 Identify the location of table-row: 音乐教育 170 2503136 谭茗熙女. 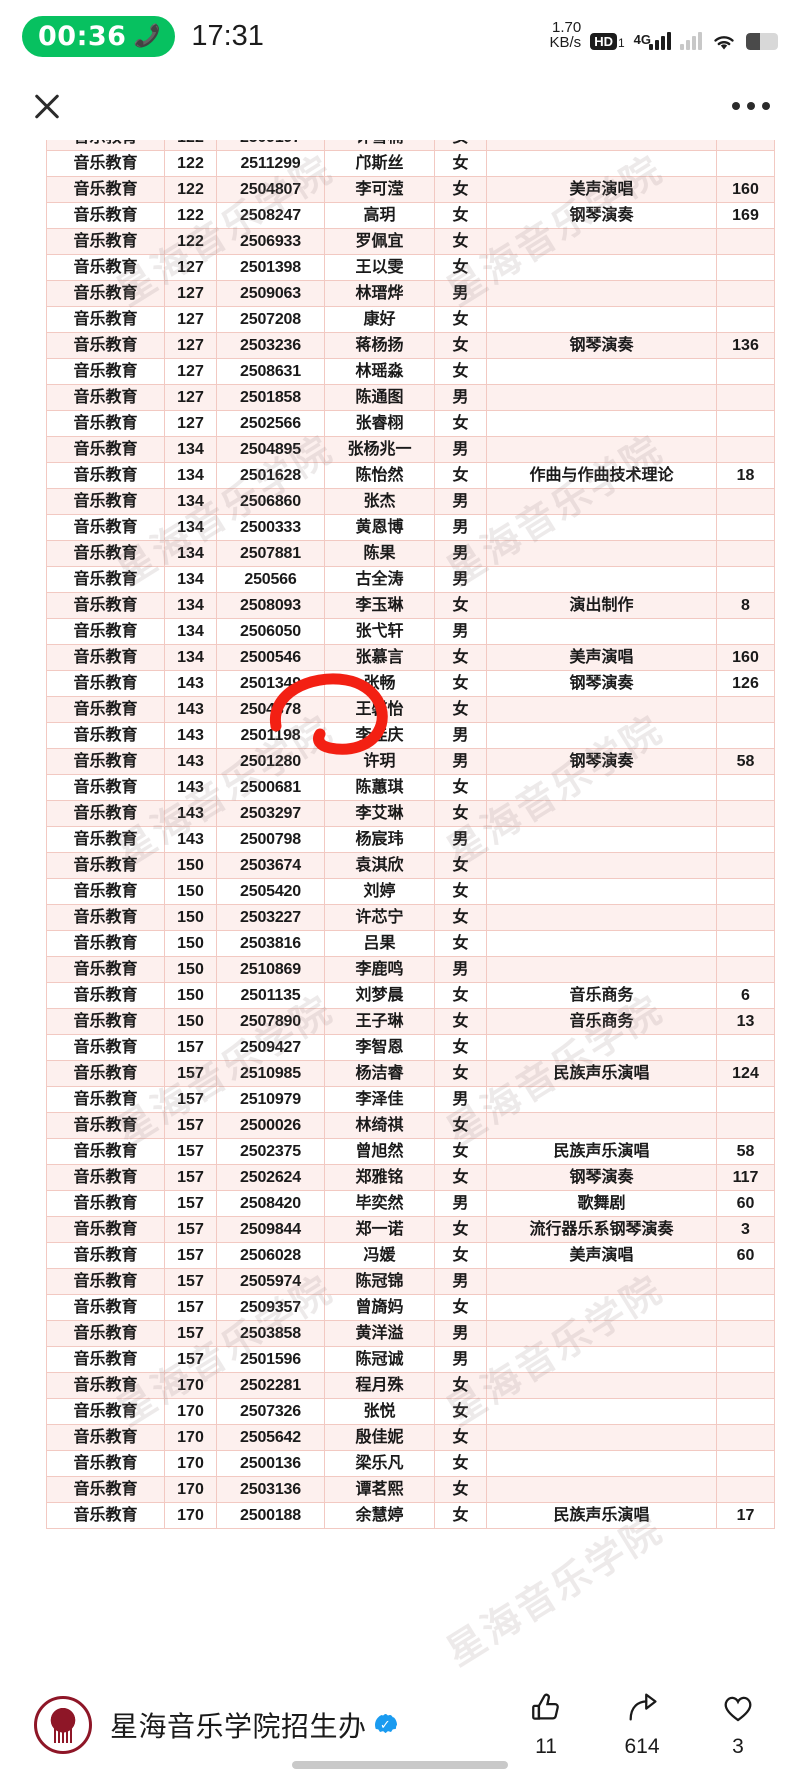
(410, 1489).